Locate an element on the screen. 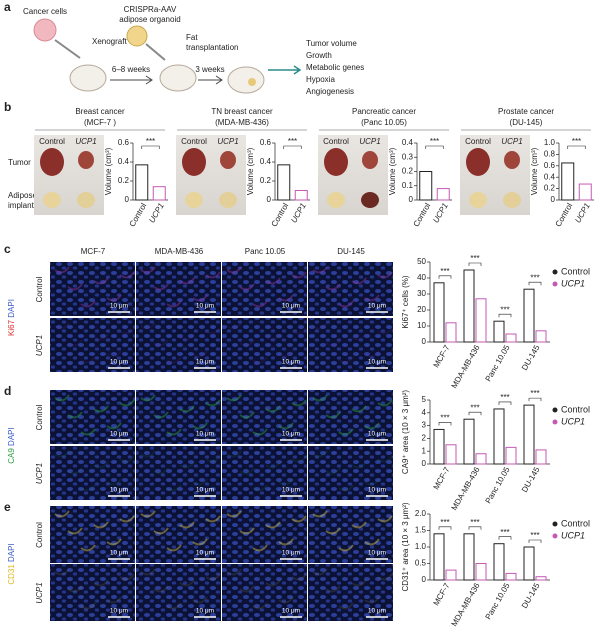 The width and height of the screenshot is (600, 636). cell-line: MDA-MB-436 is located at coordinates (179, 251).